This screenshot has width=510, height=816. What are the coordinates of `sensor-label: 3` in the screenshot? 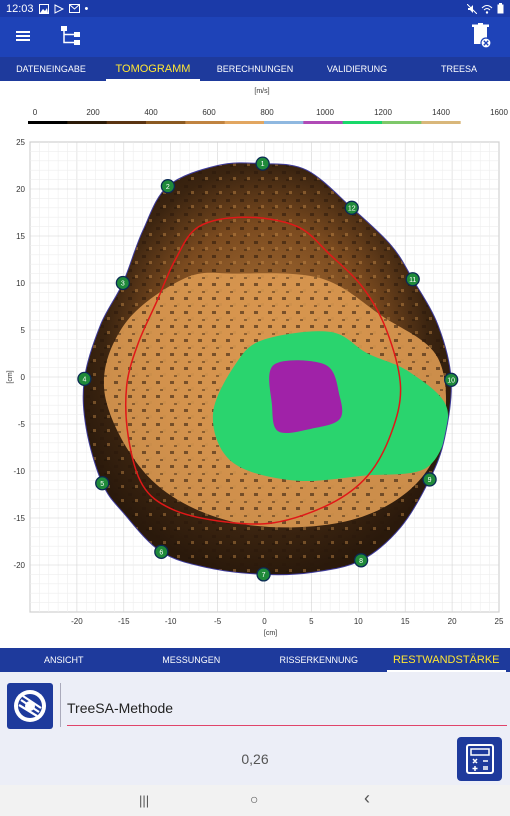 It's located at (123, 284).